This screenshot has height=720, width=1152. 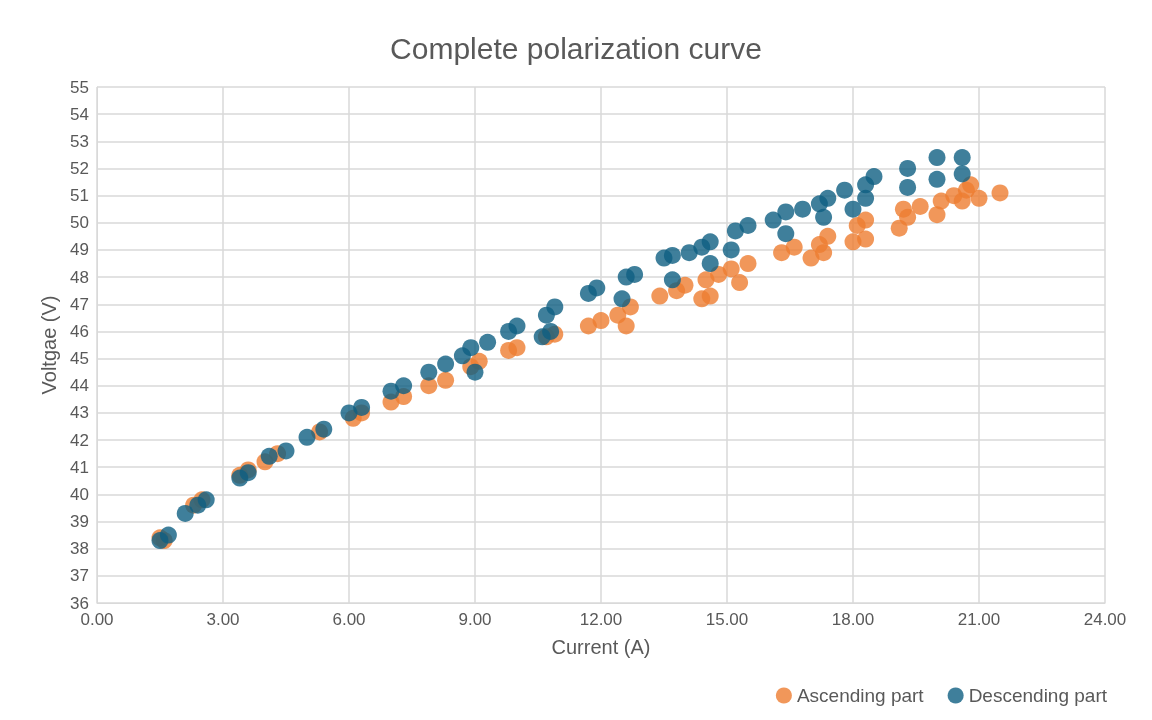 I want to click on y-tick-label: 54, so click(x=79, y=114).